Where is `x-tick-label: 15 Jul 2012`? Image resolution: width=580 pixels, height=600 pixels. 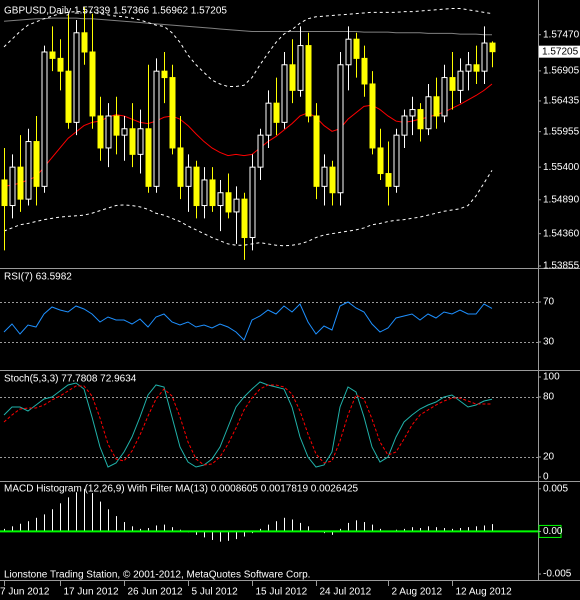 x-tick-label: 15 Jul 2012 is located at coordinates (282, 592).